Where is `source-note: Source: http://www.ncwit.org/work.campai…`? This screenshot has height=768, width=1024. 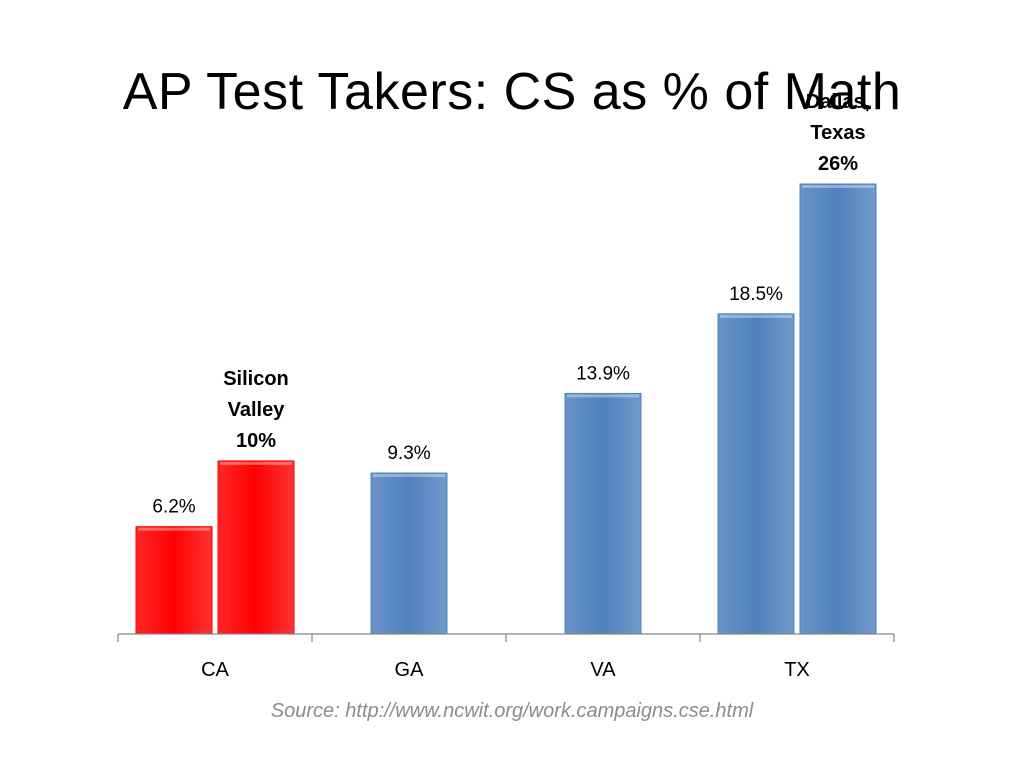 source-note: Source: http://www.ncwit.org/work.campai… is located at coordinates (512, 711).